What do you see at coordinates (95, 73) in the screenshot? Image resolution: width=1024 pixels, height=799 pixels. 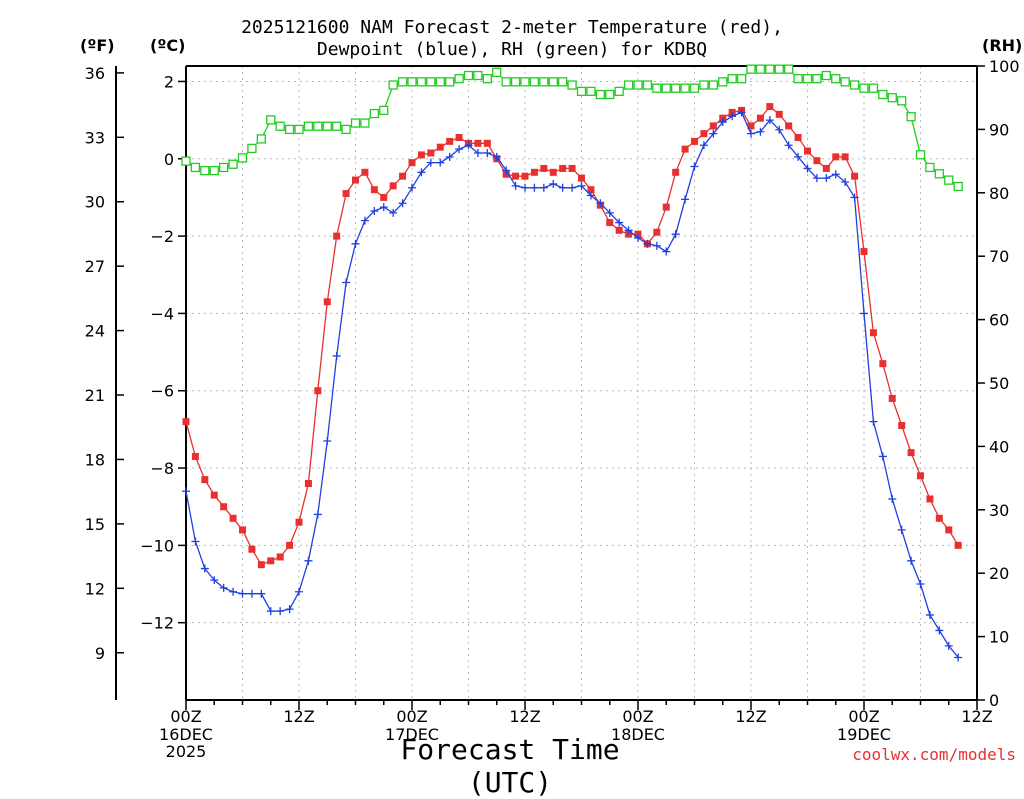 I see `fahrenheit-tick-label: 36` at bounding box center [95, 73].